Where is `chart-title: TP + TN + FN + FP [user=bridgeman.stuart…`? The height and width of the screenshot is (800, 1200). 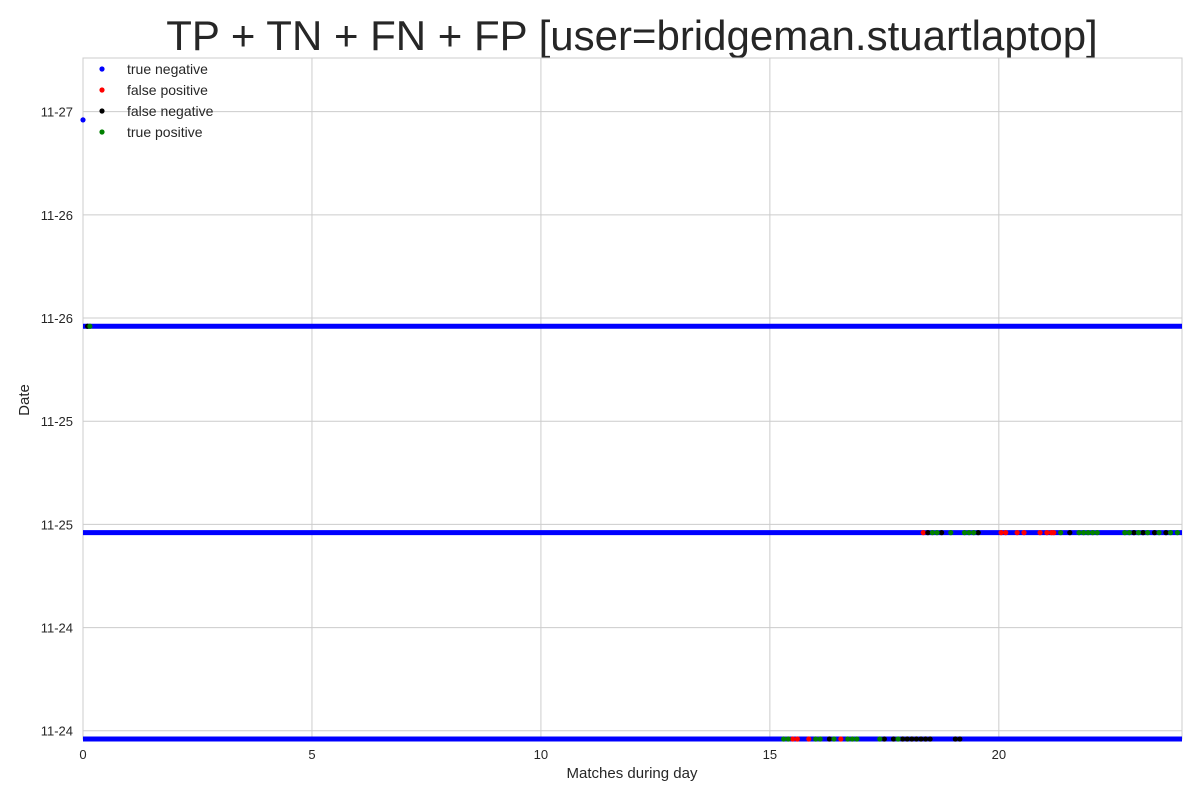
chart-title: TP + TN + FN + FP [user=bridgeman.stuart… is located at coordinates (631, 35).